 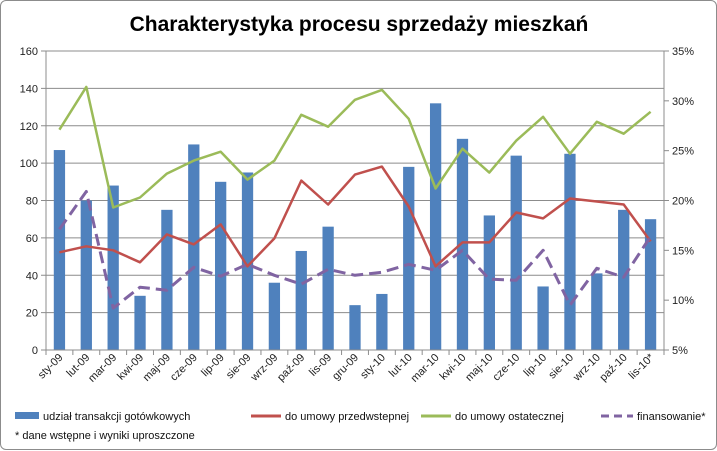 What do you see at coordinates (614, 368) in the screenshot?
I see `x-axis-label: paź-10` at bounding box center [614, 368].